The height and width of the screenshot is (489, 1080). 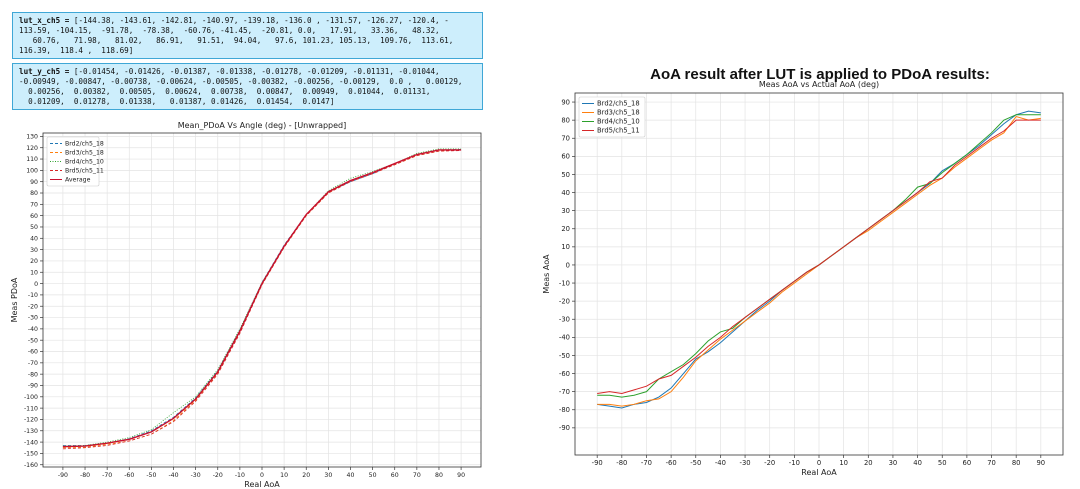 I want to click on x-axis-label: Real AoA, so click(x=819, y=472).